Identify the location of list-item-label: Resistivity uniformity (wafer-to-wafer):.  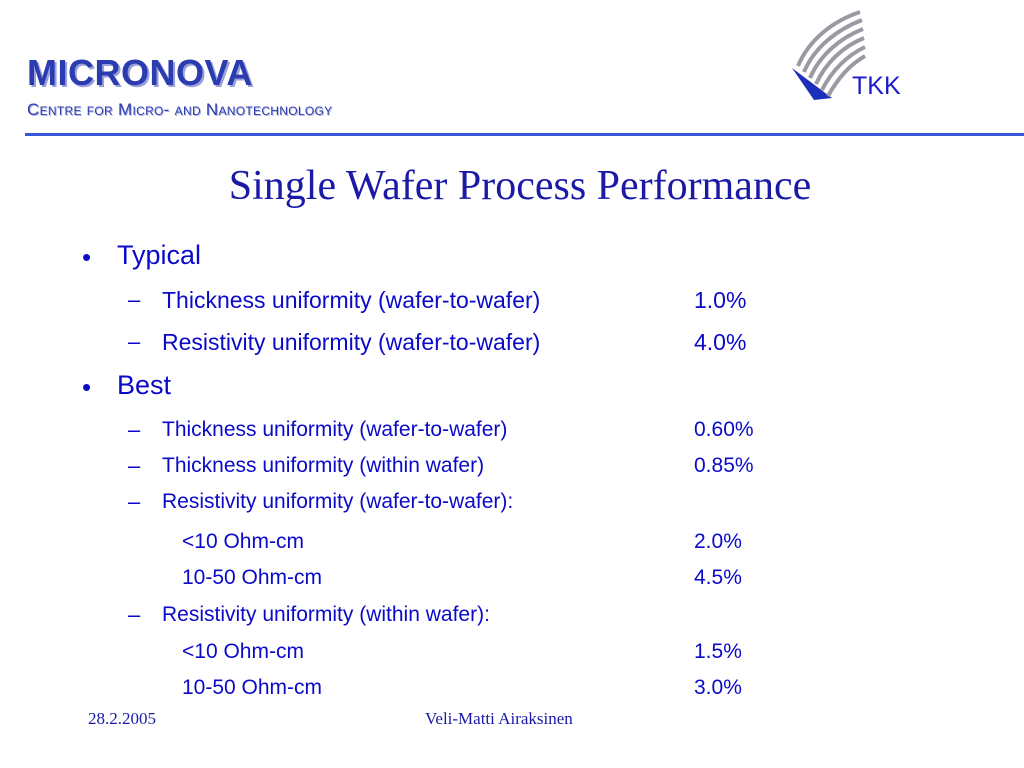
(338, 501).